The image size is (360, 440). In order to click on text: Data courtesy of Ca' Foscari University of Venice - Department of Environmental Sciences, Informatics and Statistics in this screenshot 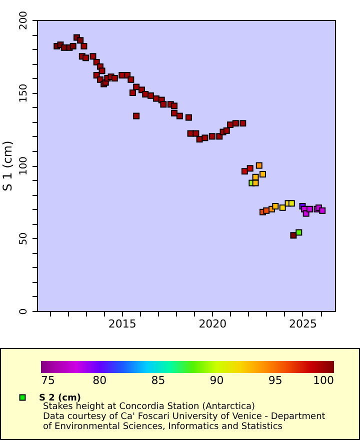, I will do `click(184, 422)`.